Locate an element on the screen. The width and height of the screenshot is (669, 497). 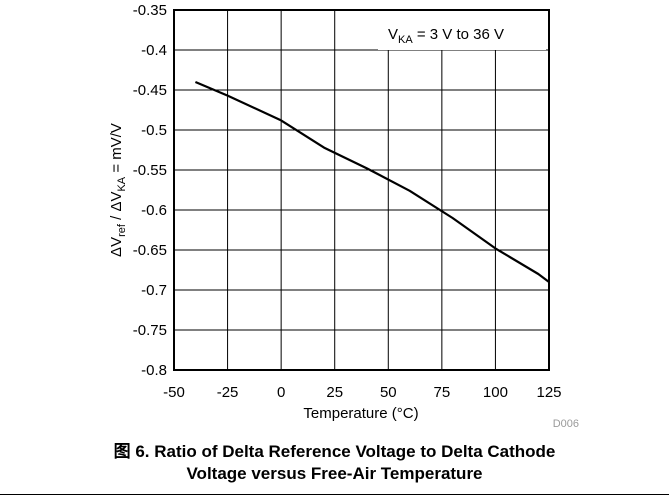
y-tick-label: -0.8 is located at coordinates (154, 370).